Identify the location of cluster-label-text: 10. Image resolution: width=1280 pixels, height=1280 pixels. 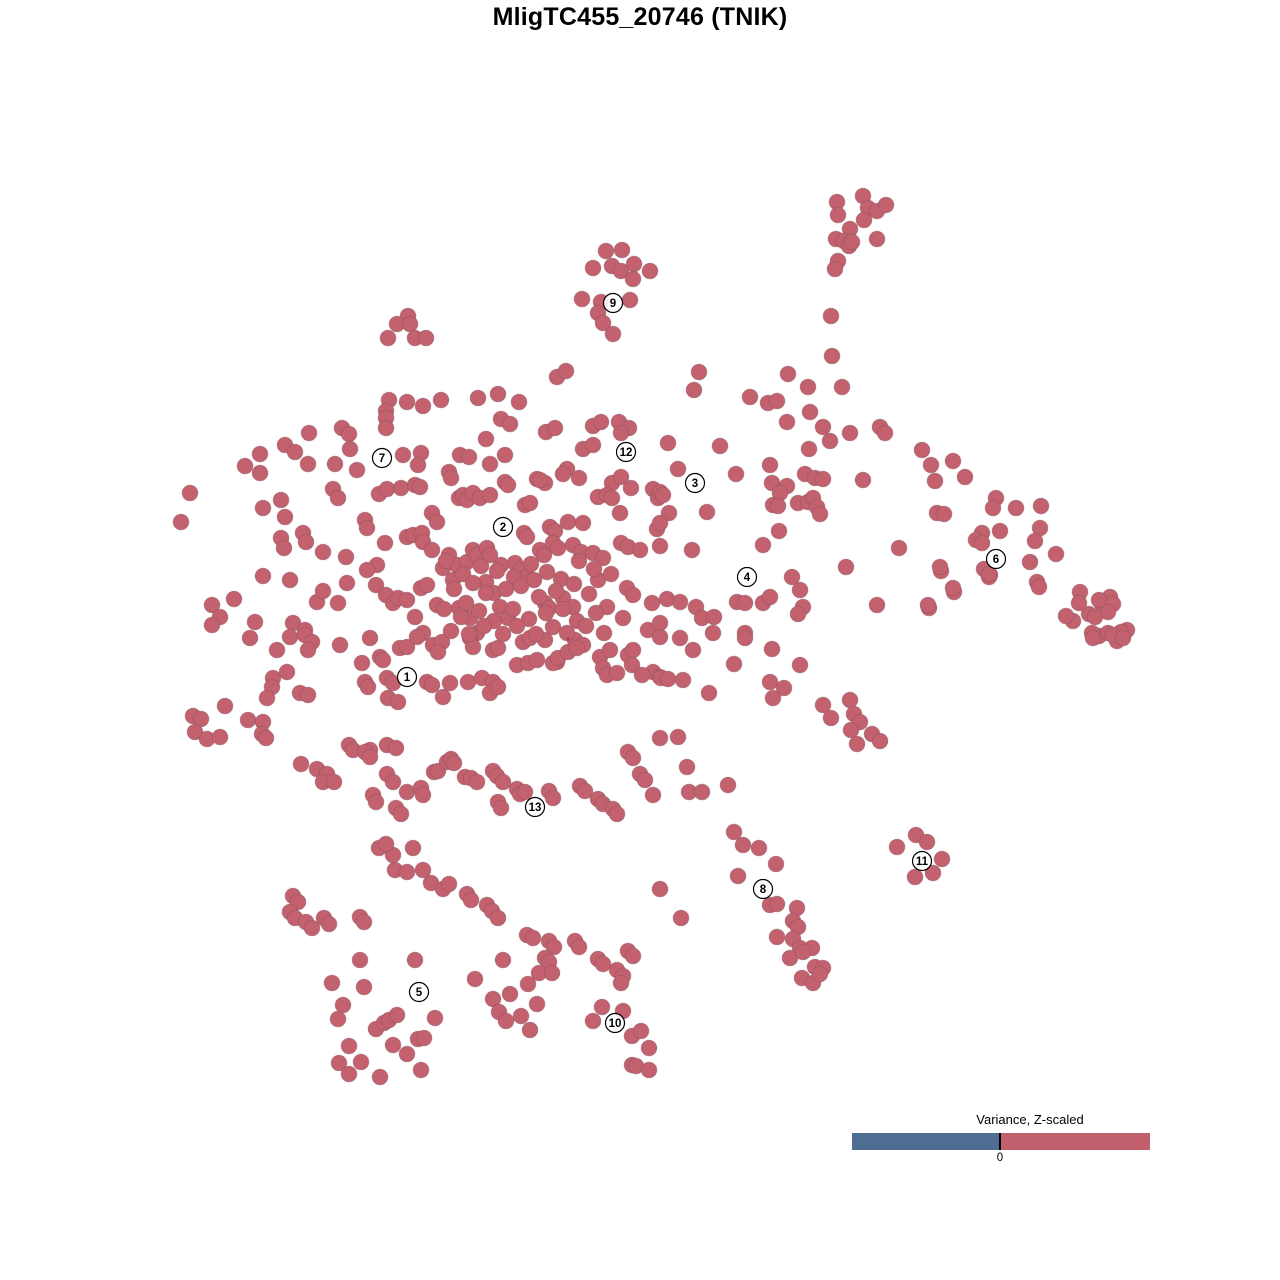
(615, 1024).